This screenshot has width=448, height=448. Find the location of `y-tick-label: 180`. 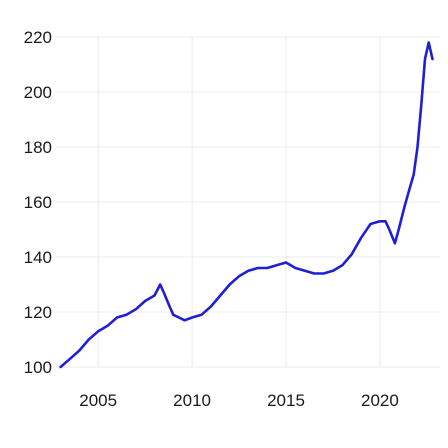

y-tick-label: 180 is located at coordinates (38, 147).